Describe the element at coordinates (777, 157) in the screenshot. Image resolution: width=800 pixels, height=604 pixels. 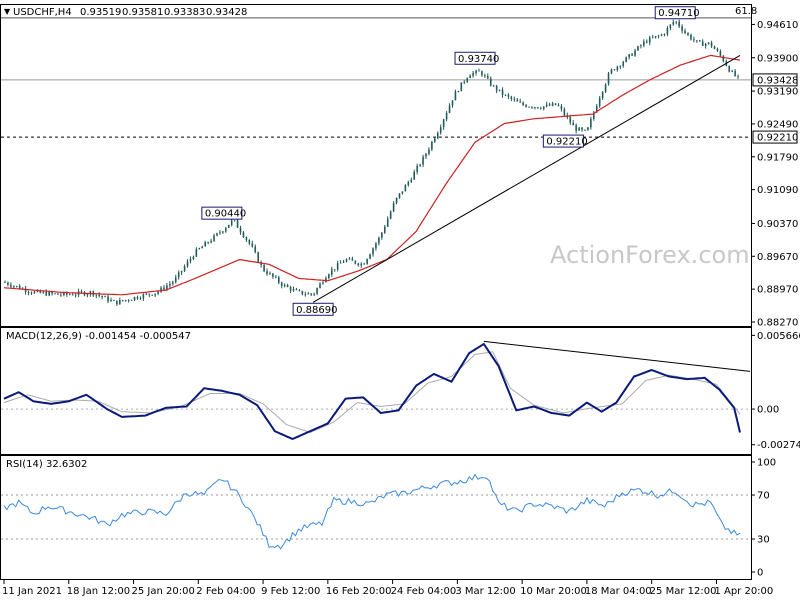
I see `price-ytick-label: 0.91790` at that location.